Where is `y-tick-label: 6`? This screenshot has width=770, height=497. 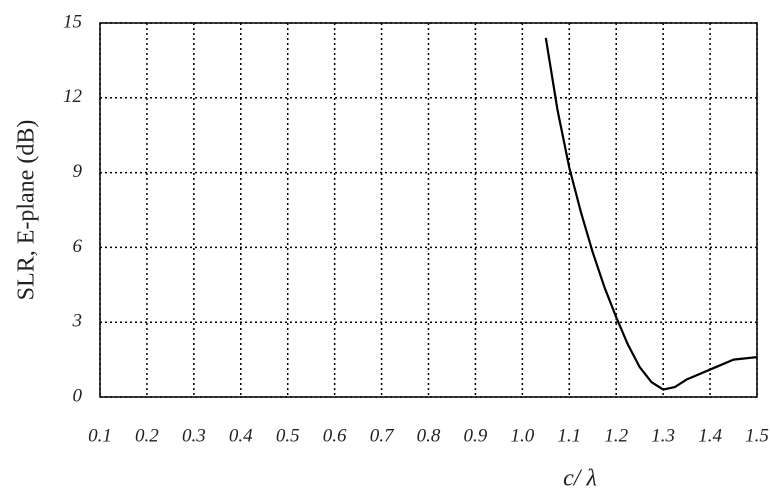
y-tick-label: 6 is located at coordinates (78, 246).